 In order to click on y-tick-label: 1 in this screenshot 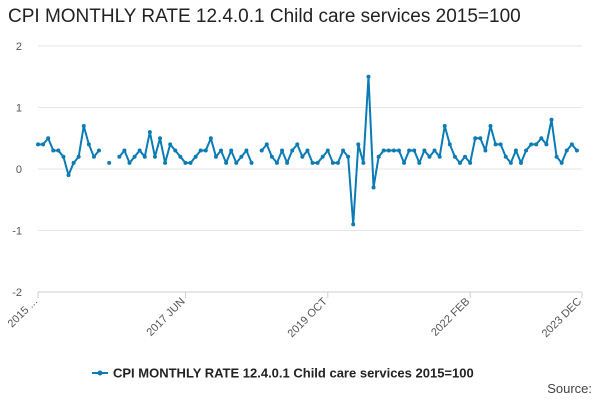, I will do `click(19, 109)`.